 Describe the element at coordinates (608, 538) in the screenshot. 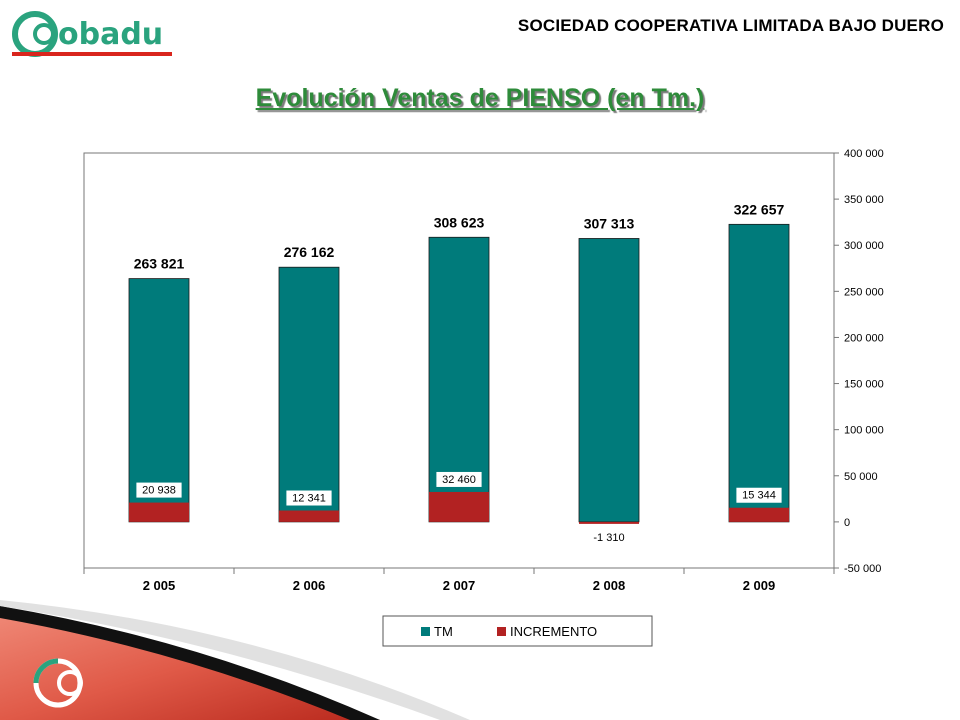

I see `data-label-incremento: -1 310` at that location.